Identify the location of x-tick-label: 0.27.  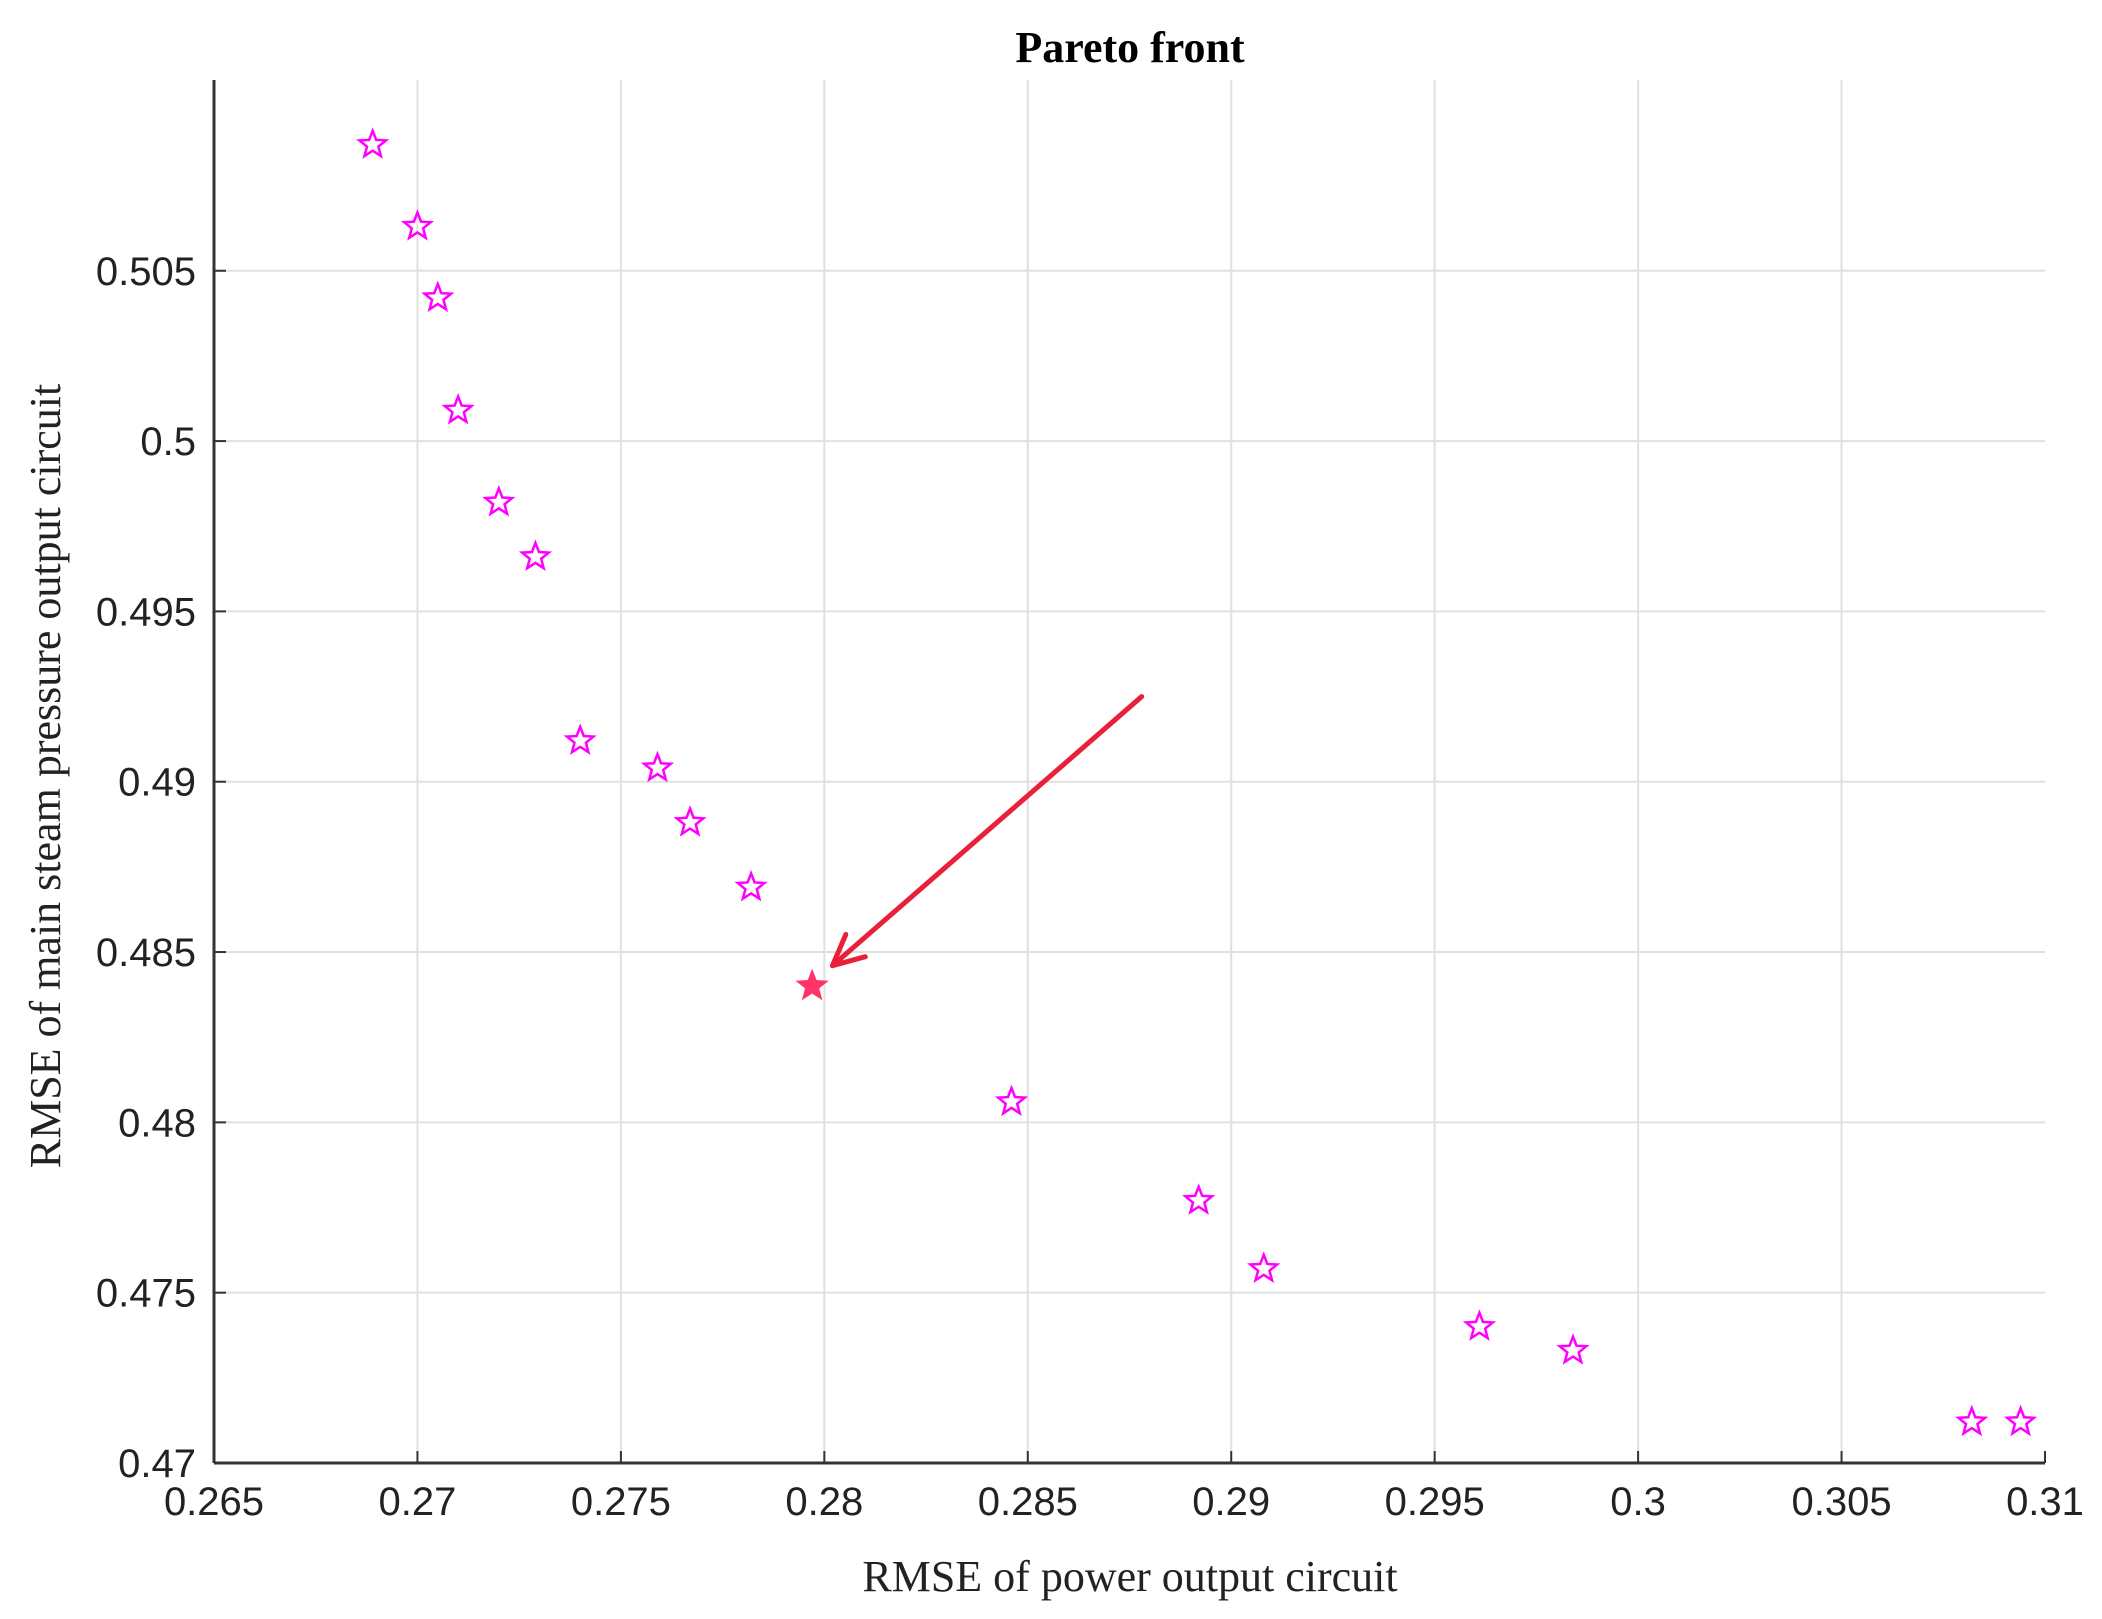
(418, 1502).